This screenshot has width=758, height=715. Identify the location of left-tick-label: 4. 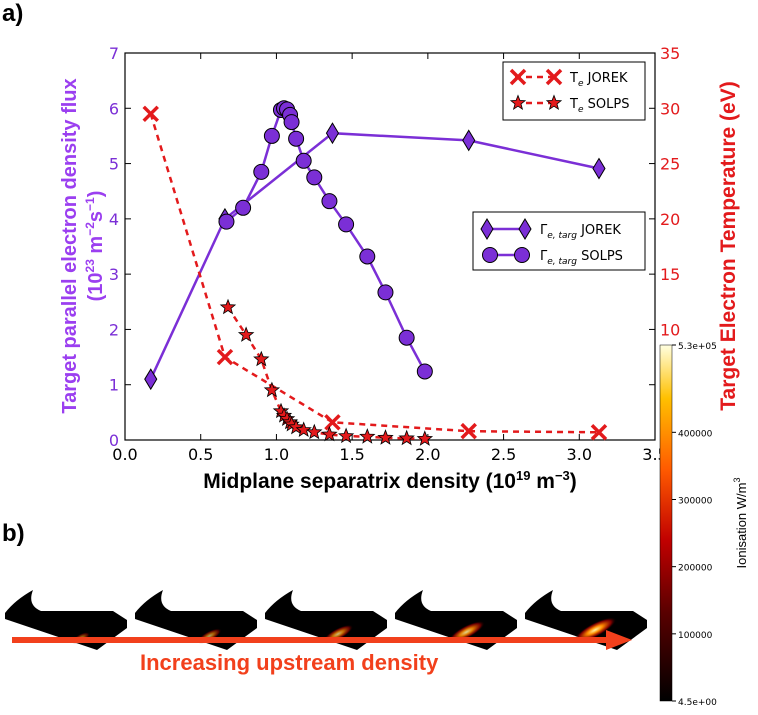
(114, 219).